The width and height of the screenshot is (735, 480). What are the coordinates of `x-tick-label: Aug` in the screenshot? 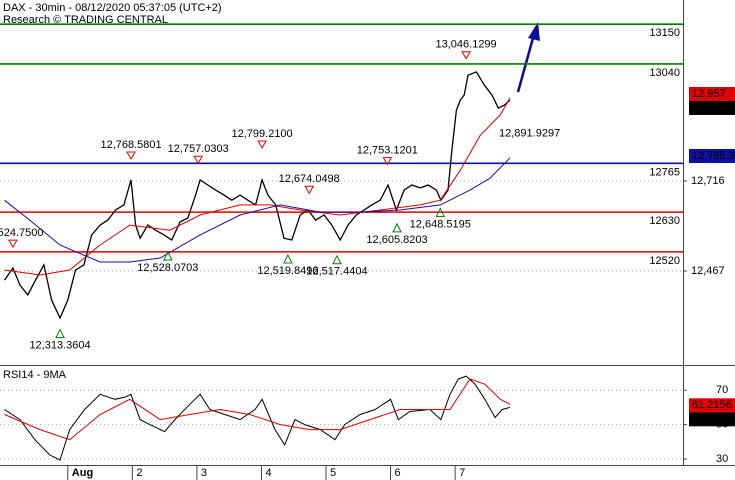 It's located at (82, 473).